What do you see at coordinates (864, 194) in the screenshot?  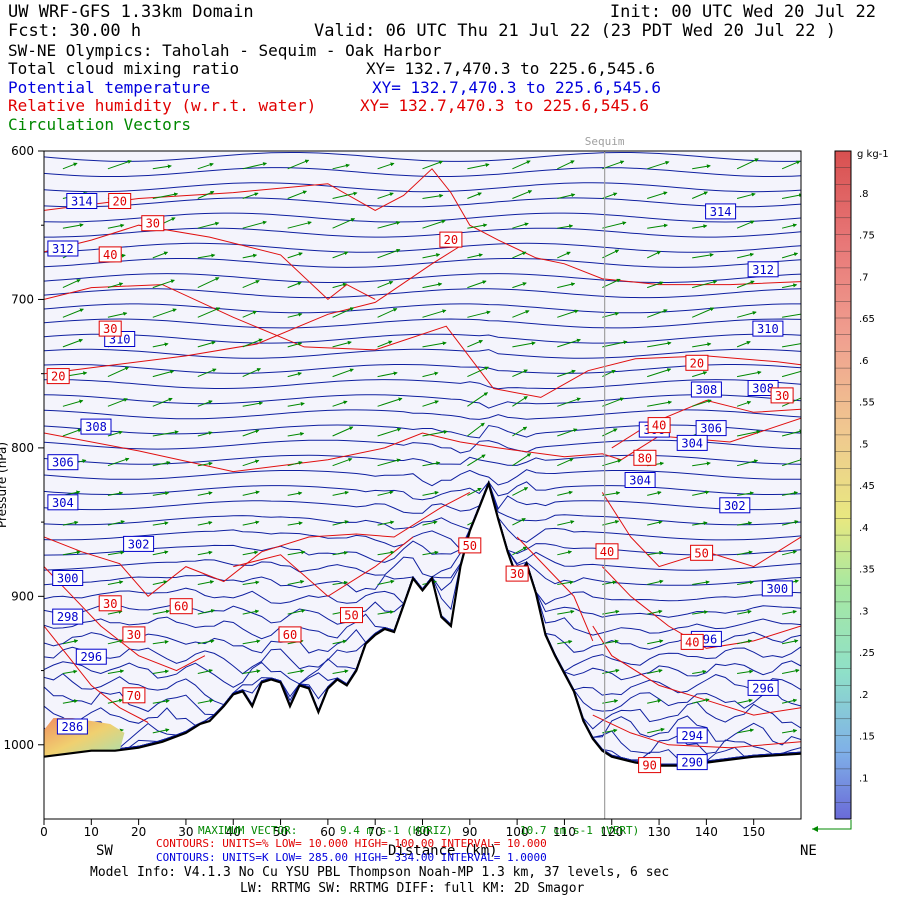 I see `colorbar-tick-label: .8` at bounding box center [864, 194].